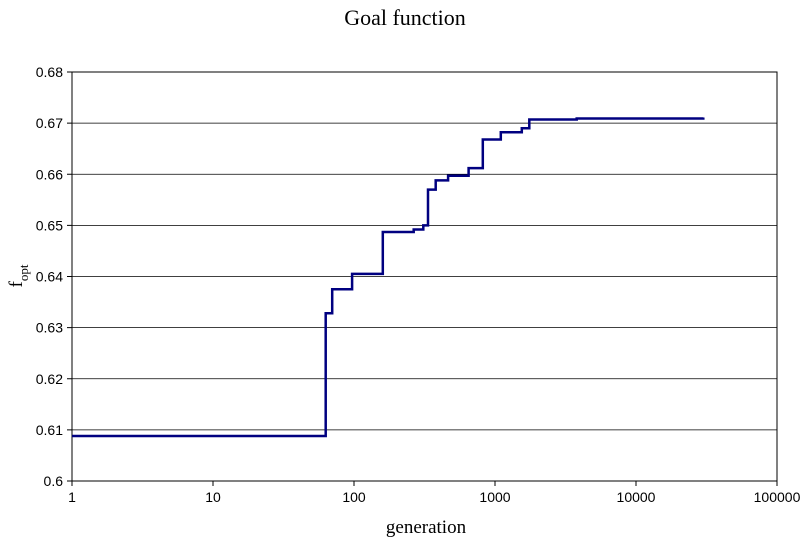 This screenshot has height=542, width=805. I want to click on y-axis-label-subscript: opt, so click(23, 272).